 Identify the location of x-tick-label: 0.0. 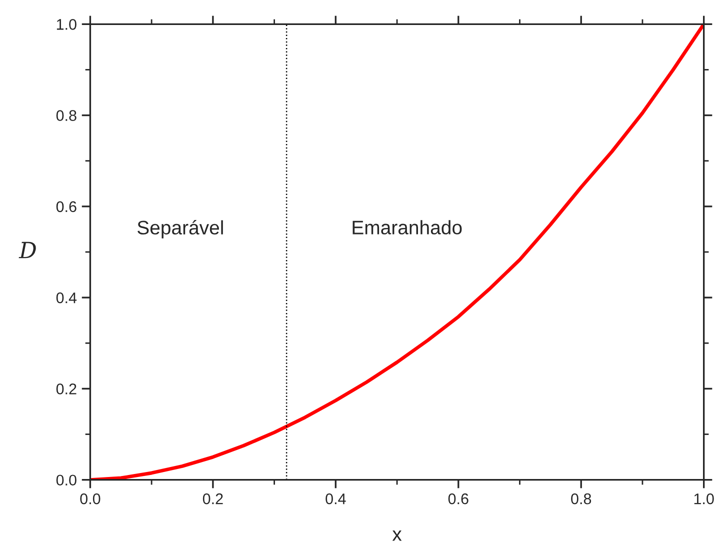
(90, 498).